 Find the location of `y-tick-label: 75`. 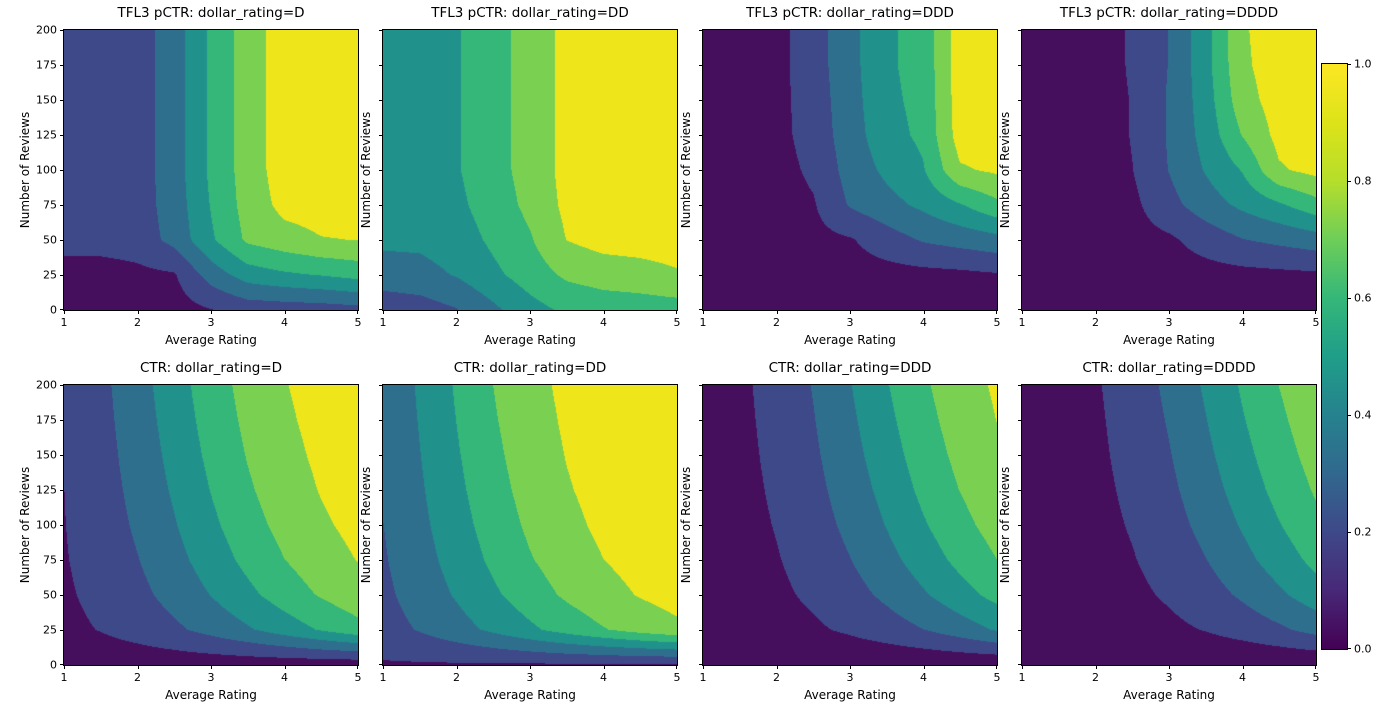

y-tick-label: 75 is located at coordinates (50, 560).